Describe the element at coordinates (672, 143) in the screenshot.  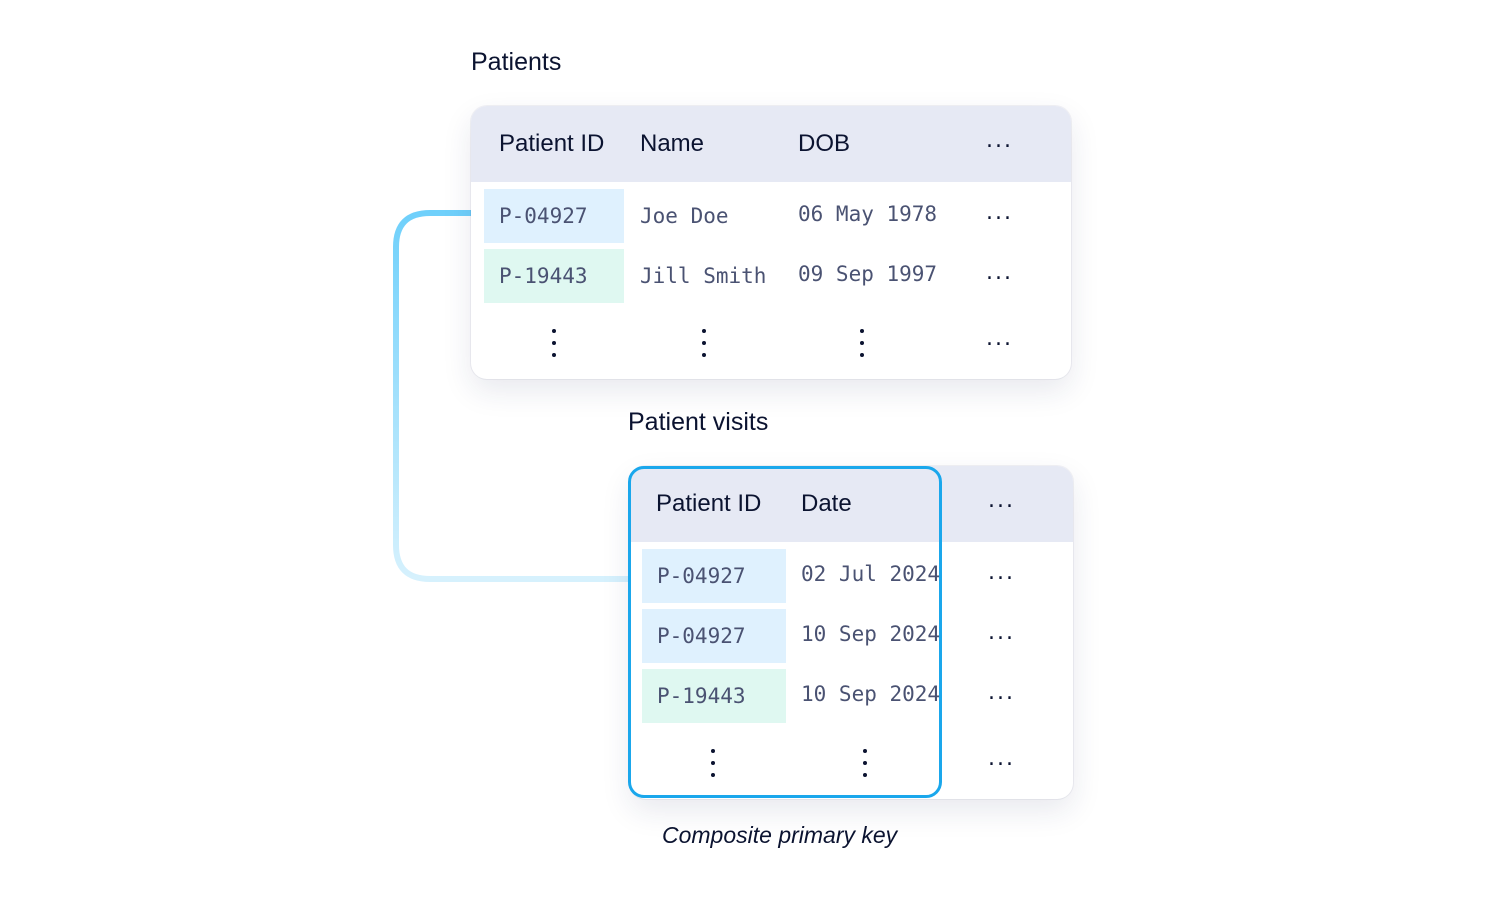
I see `patients-header-name: Name` at that location.